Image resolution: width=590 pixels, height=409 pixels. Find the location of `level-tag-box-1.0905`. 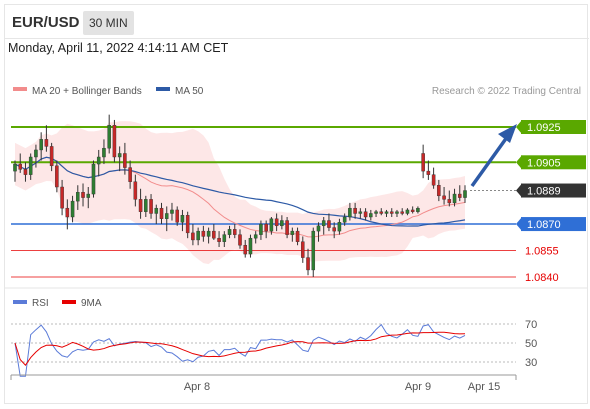

level-tag-box-1.0905 is located at coordinates (553, 162).